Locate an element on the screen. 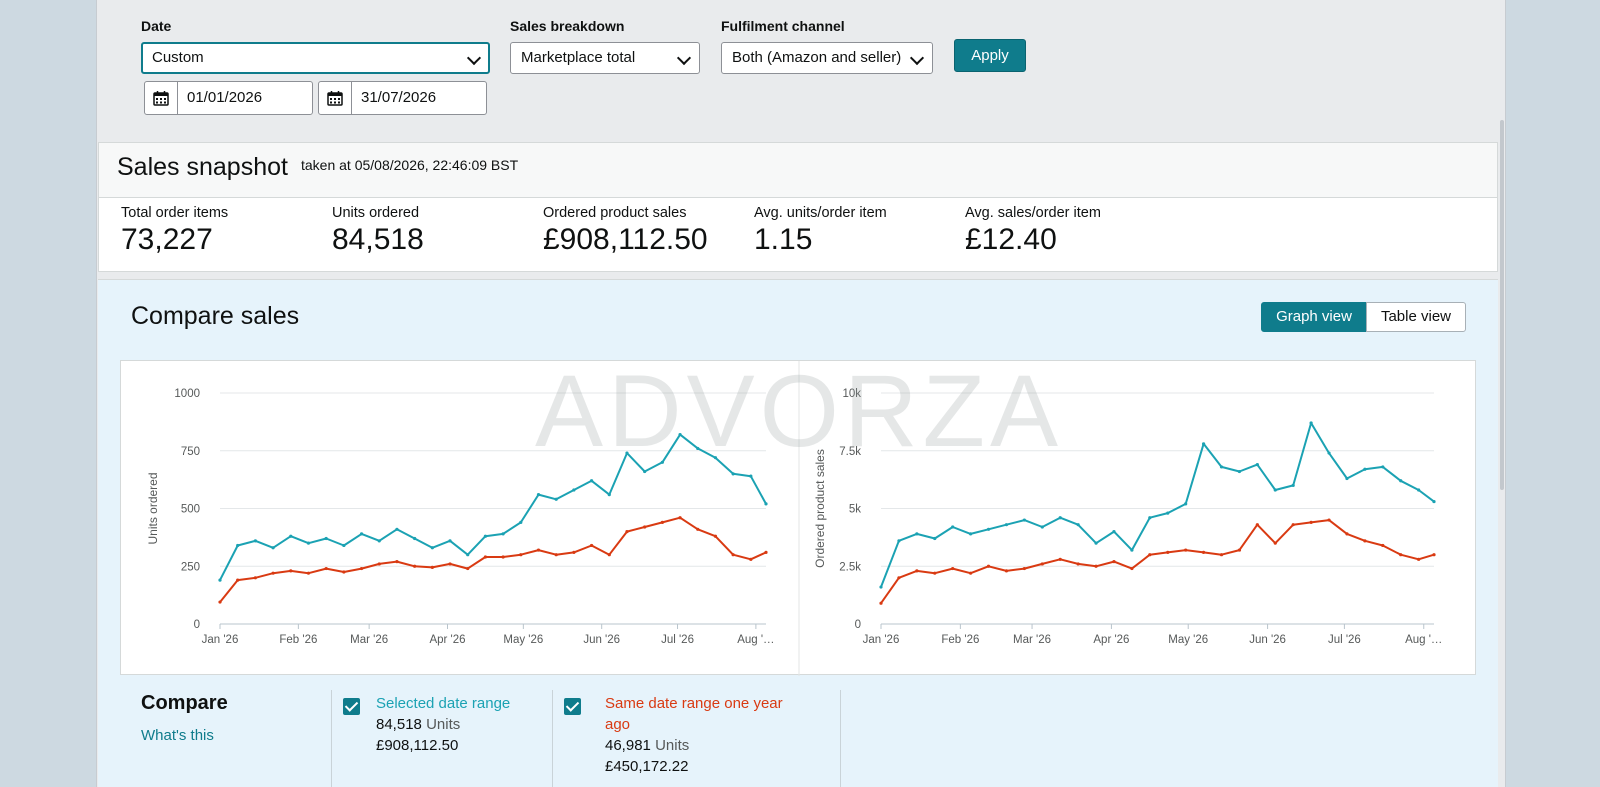  metric-value: £908,112.50 is located at coordinates (625, 239).